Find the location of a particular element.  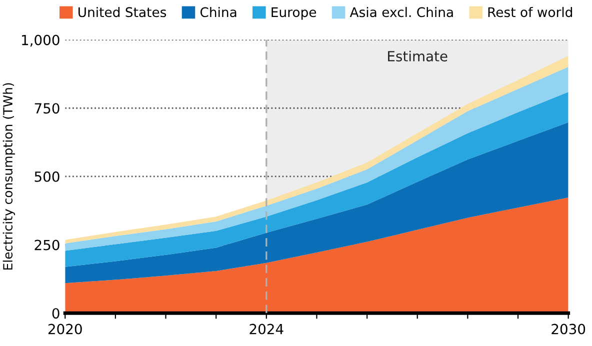

legend-label: China is located at coordinates (218, 12).